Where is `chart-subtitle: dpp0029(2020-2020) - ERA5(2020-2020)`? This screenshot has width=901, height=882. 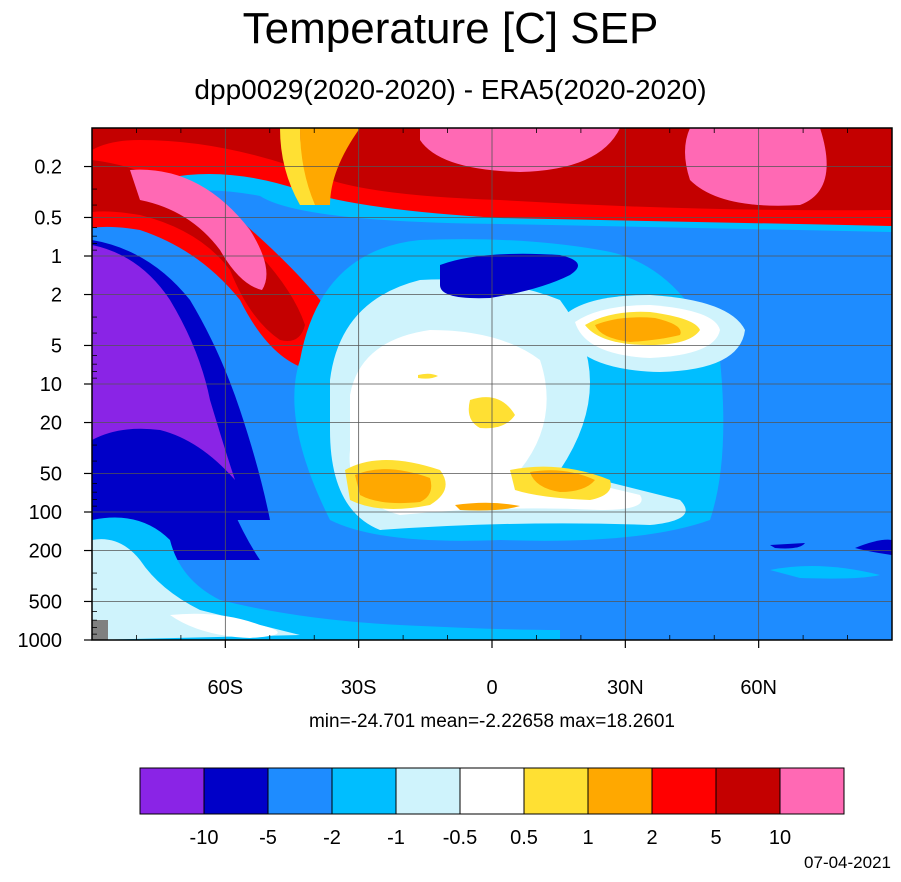 chart-subtitle: dpp0029(2020-2020) - ERA5(2020-2020) is located at coordinates (450, 89).